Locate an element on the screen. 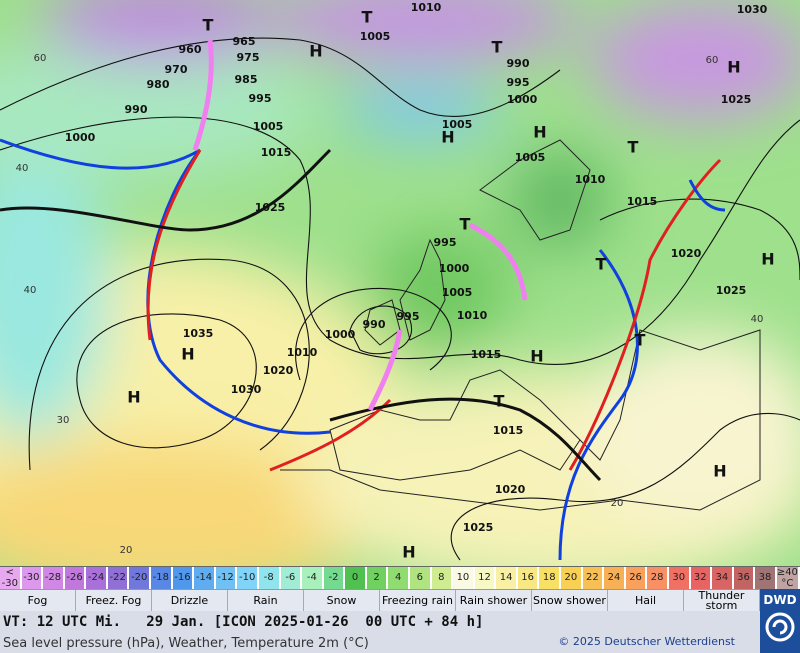 The height and width of the screenshot is (653, 800). scale-label: -24 is located at coordinates (96, 578).